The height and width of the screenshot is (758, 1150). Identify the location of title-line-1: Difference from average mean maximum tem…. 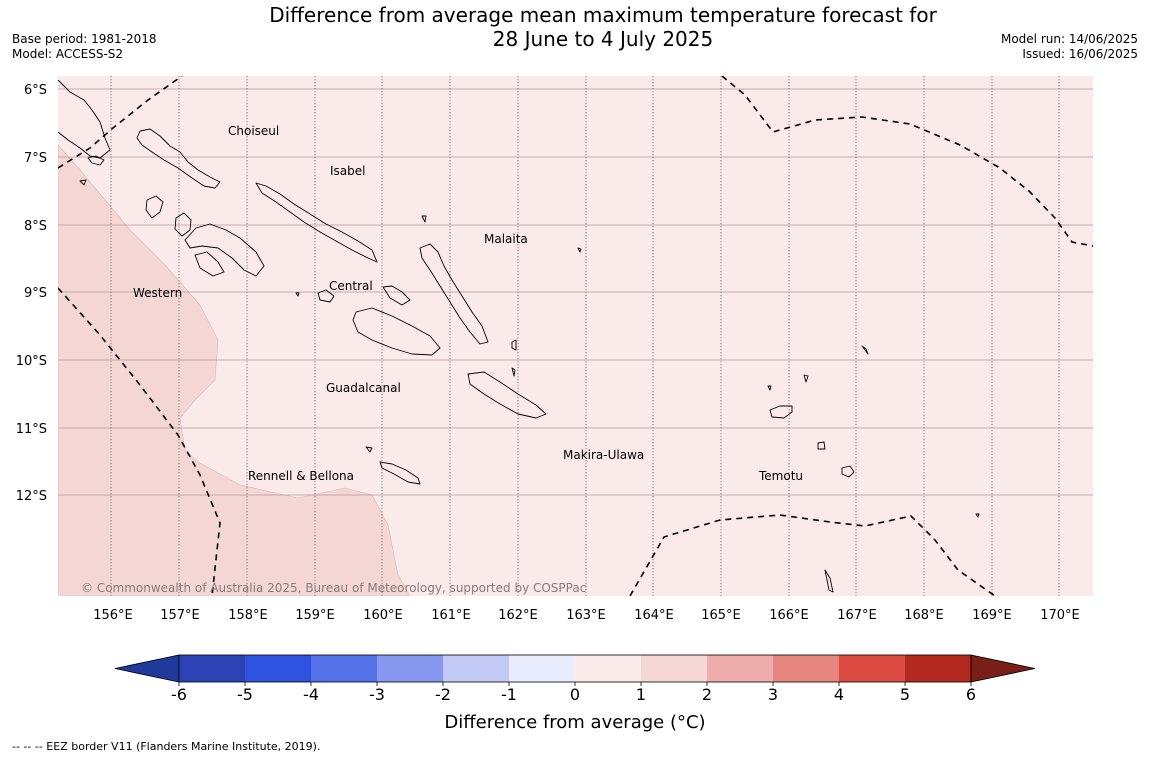
(603, 15).